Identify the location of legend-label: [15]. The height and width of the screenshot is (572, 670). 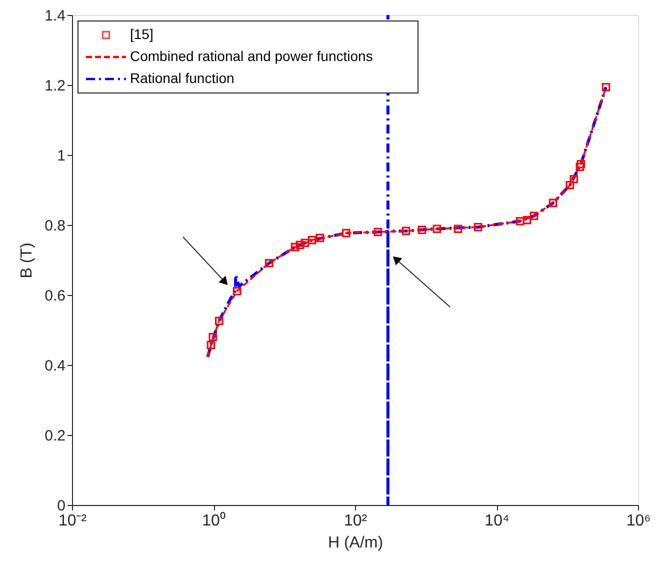
(142, 34).